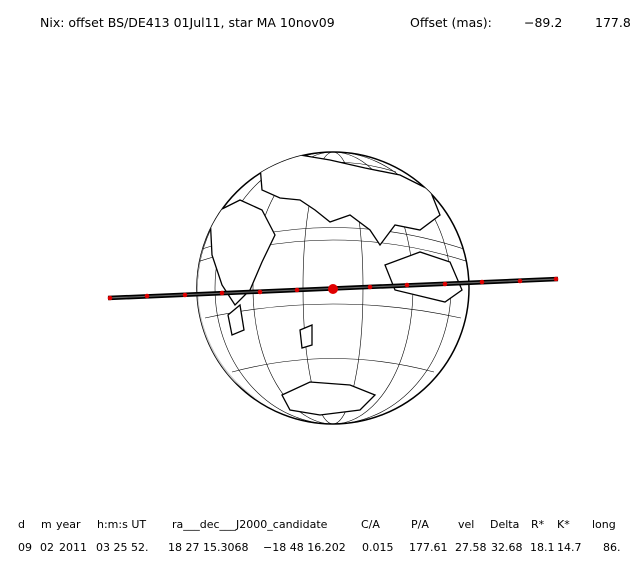 The width and height of the screenshot is (643, 568). Describe the element at coordinates (569, 547) in the screenshot. I see `table-cell: 14.7` at that location.